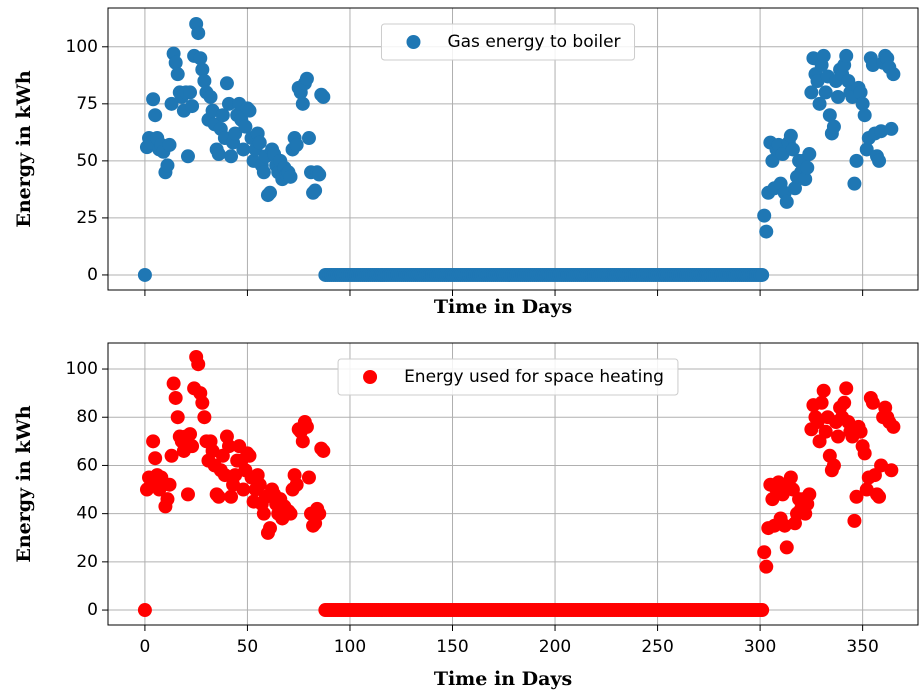 Image resolution: width=922 pixels, height=696 pixels. I want to click on y-tick-label: 80, so click(87, 417).